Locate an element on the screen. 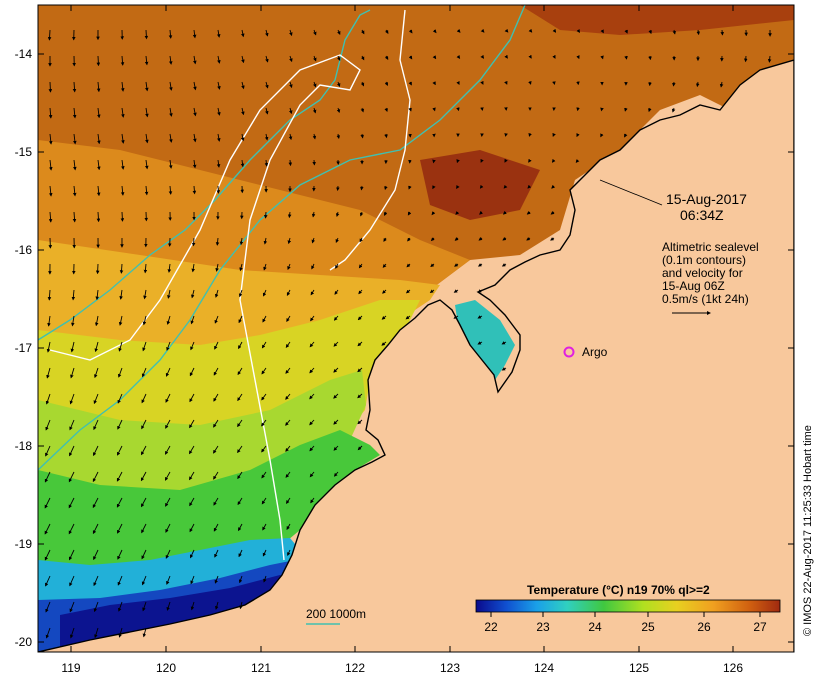 The width and height of the screenshot is (820, 680). date-label: 15-Aug-2017 is located at coordinates (706, 199).